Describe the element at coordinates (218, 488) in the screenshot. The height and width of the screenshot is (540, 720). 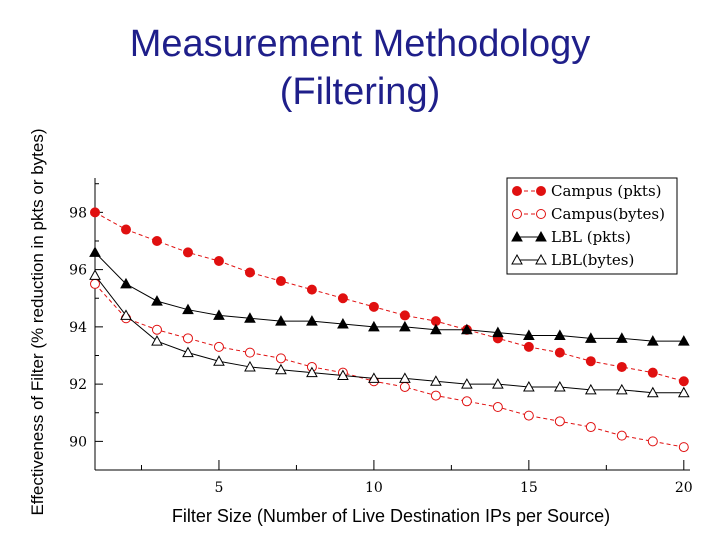
I see `x-tick-label-5: 5` at that location.